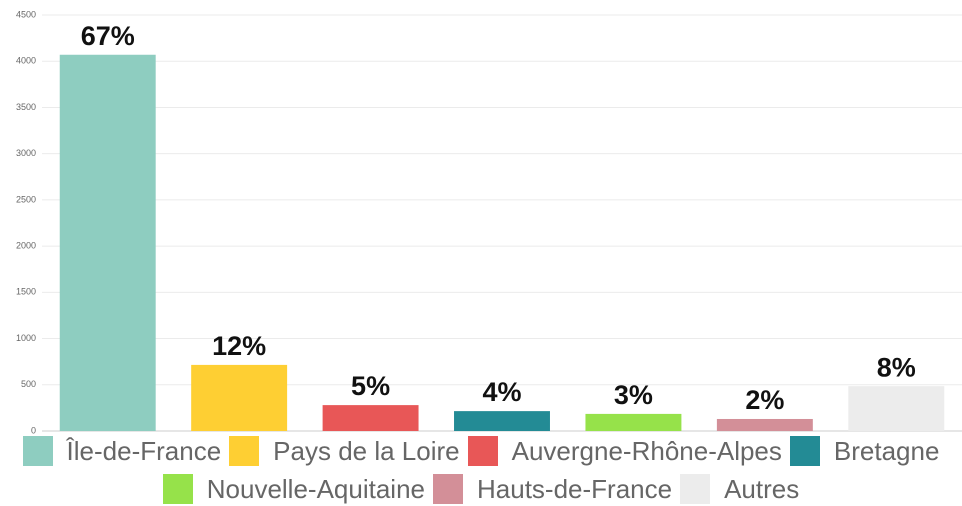  Describe the element at coordinates (370, 386) in the screenshot. I see `data-label: 5%` at that location.